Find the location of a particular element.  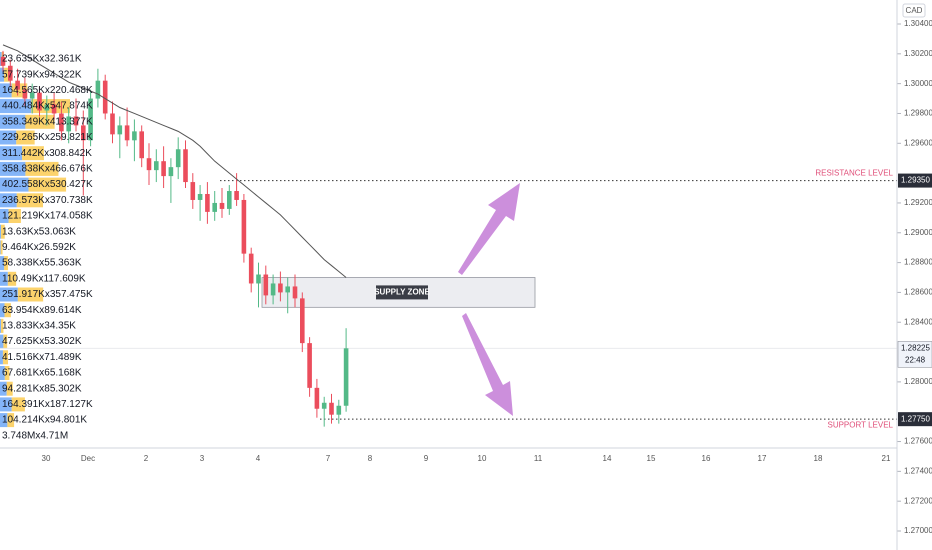

y-tick-label: 1.30000 is located at coordinates (918, 83).